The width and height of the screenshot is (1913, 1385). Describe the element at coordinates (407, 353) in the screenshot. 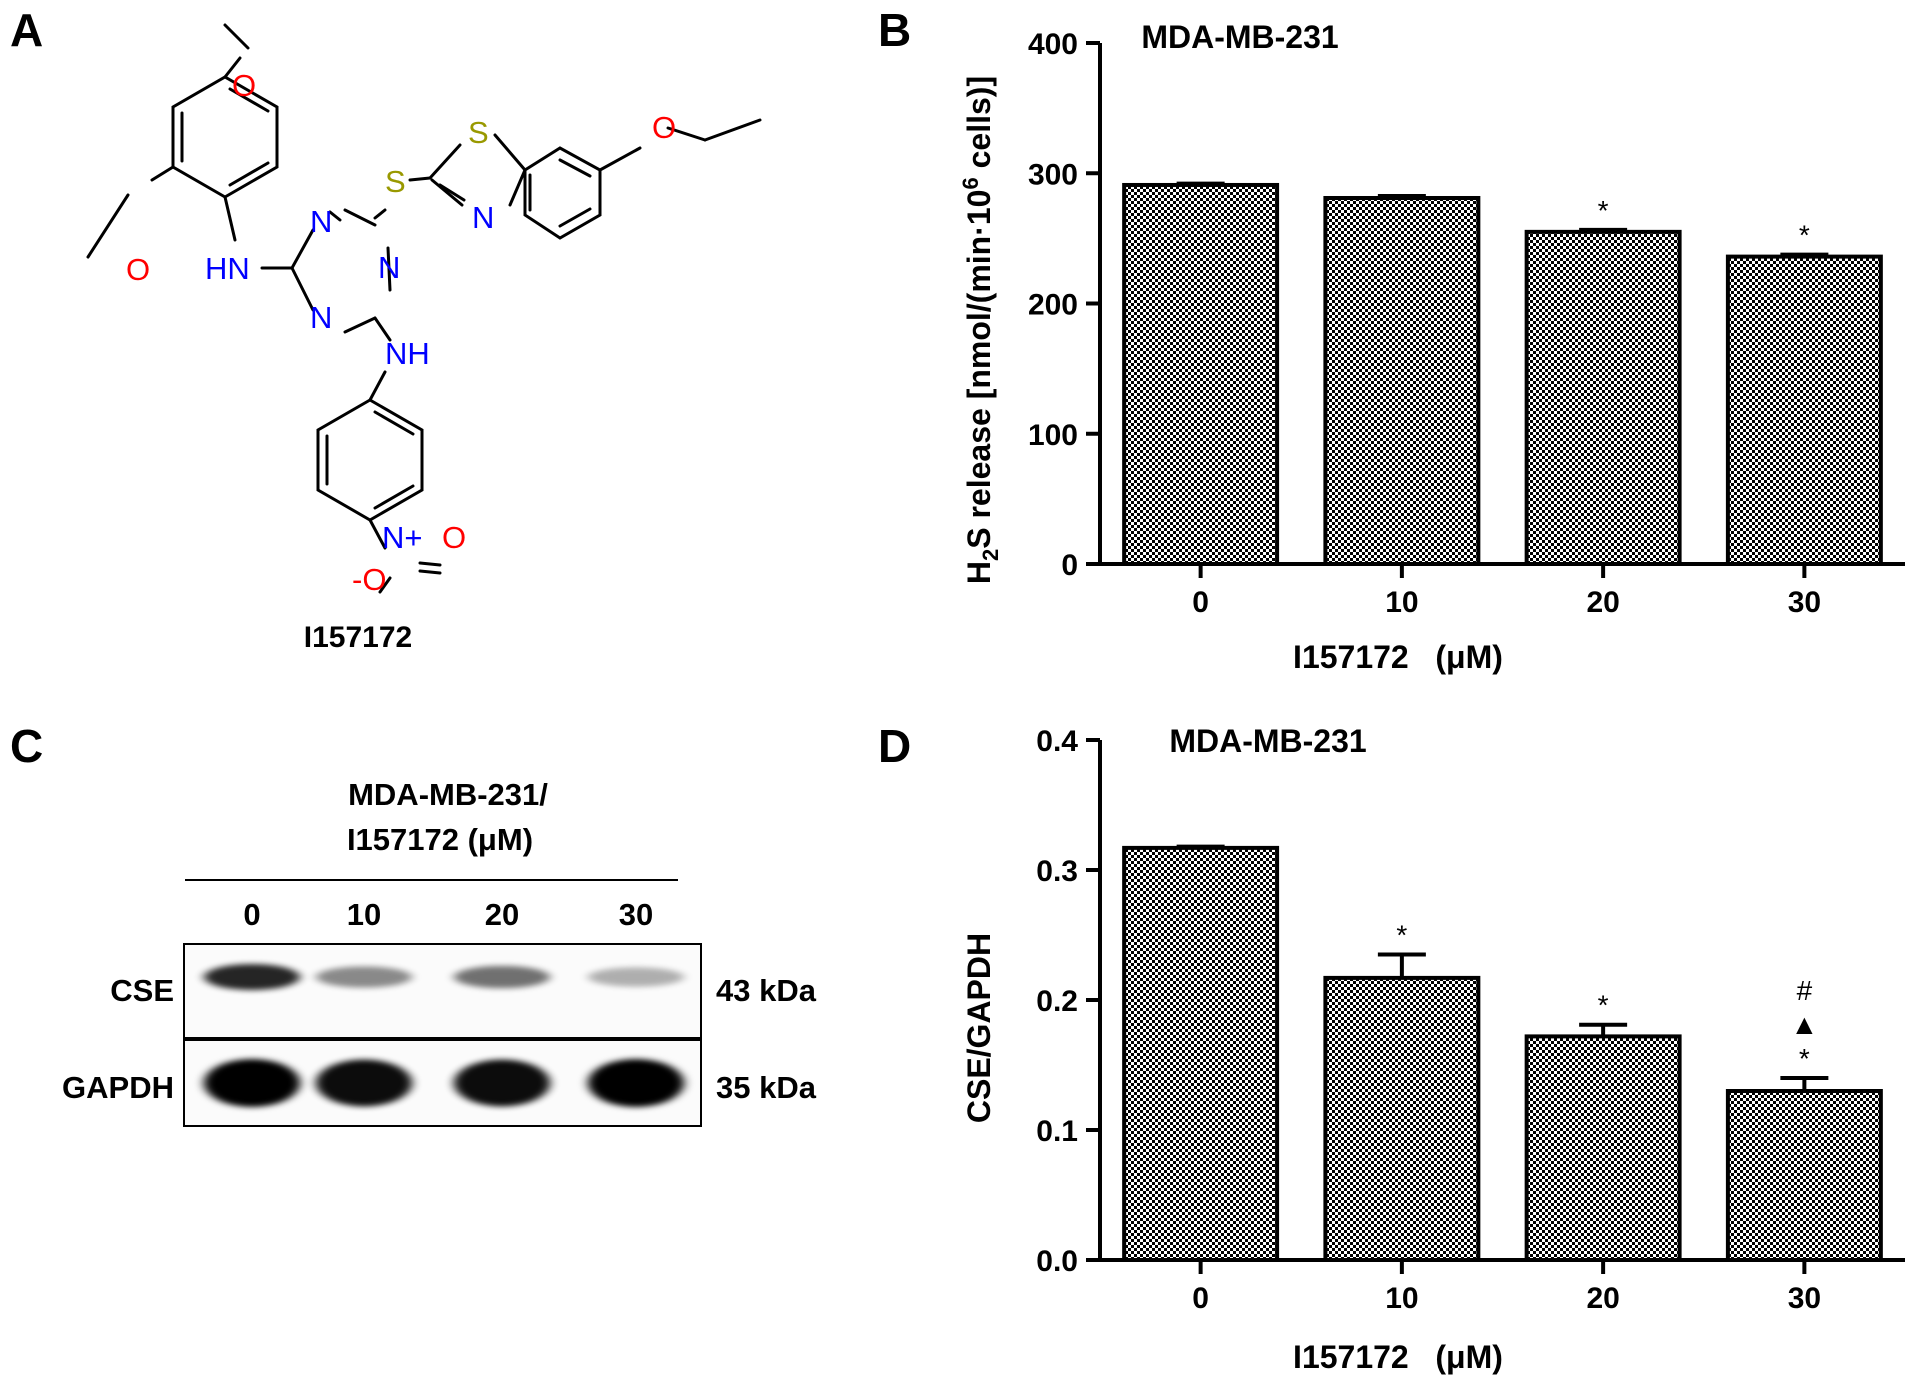

I see `atom-nh: NH` at that location.